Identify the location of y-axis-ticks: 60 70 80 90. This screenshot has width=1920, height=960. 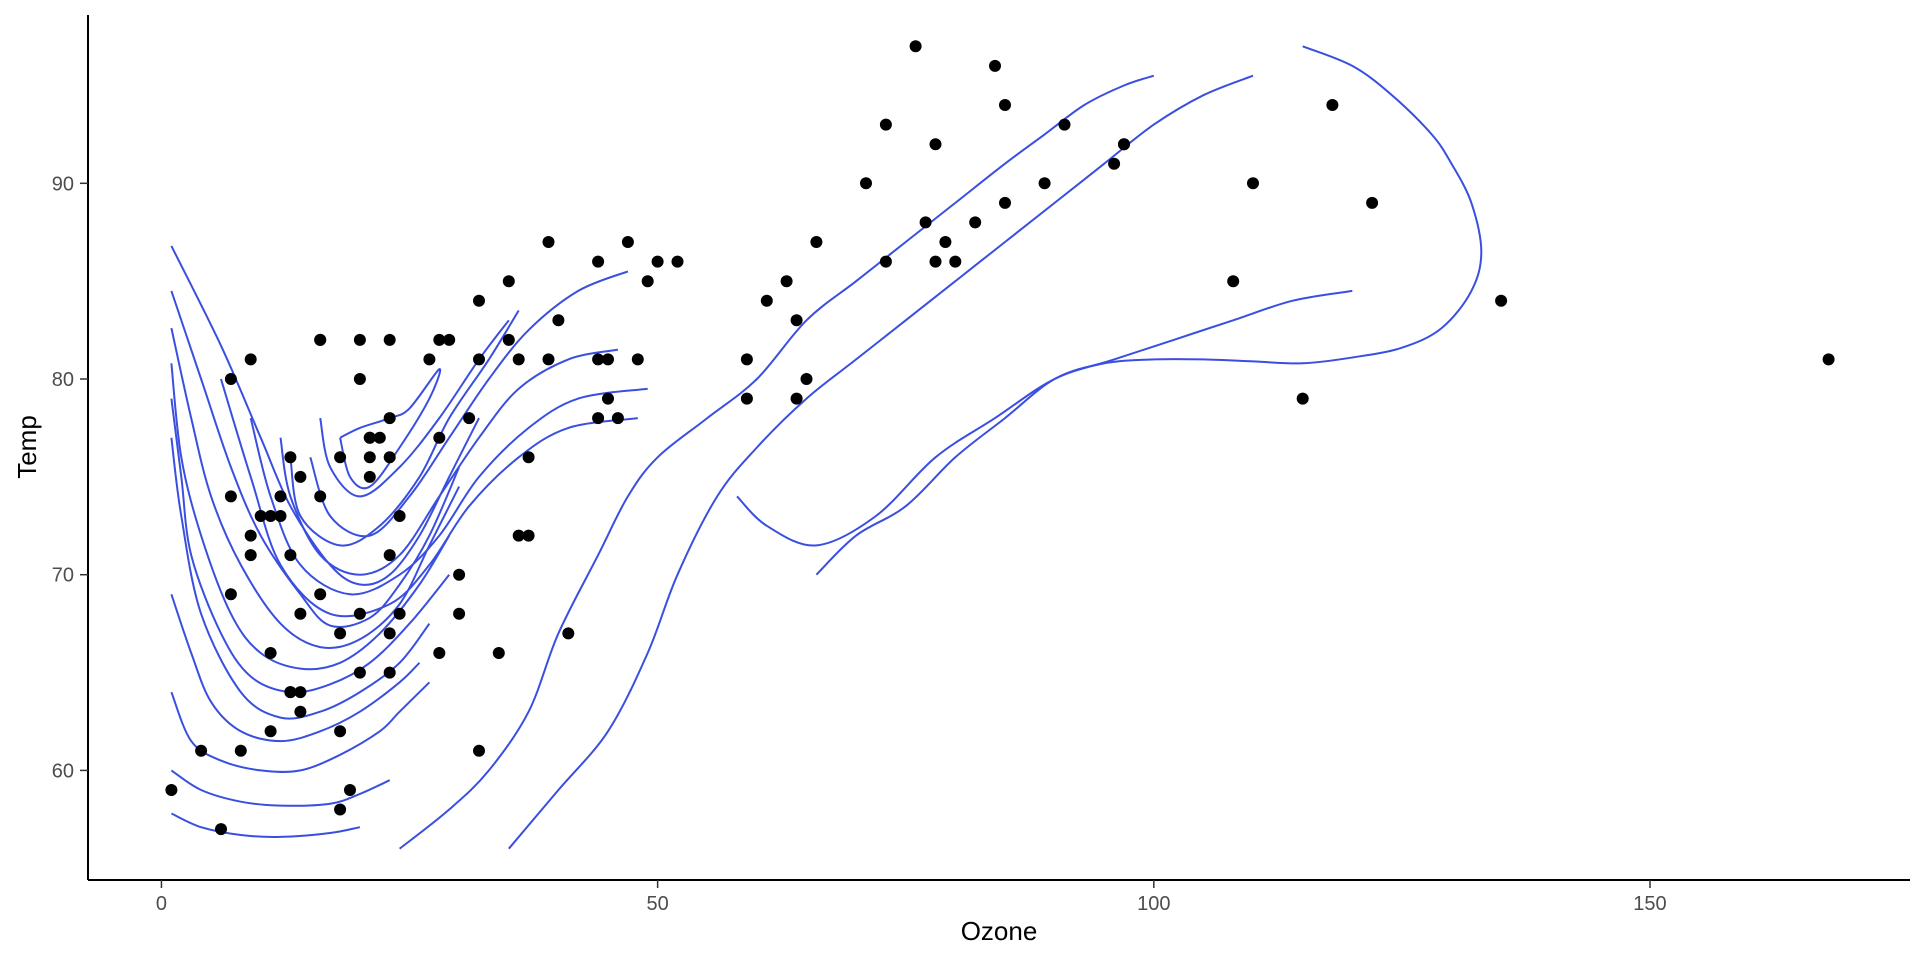
(70, 477).